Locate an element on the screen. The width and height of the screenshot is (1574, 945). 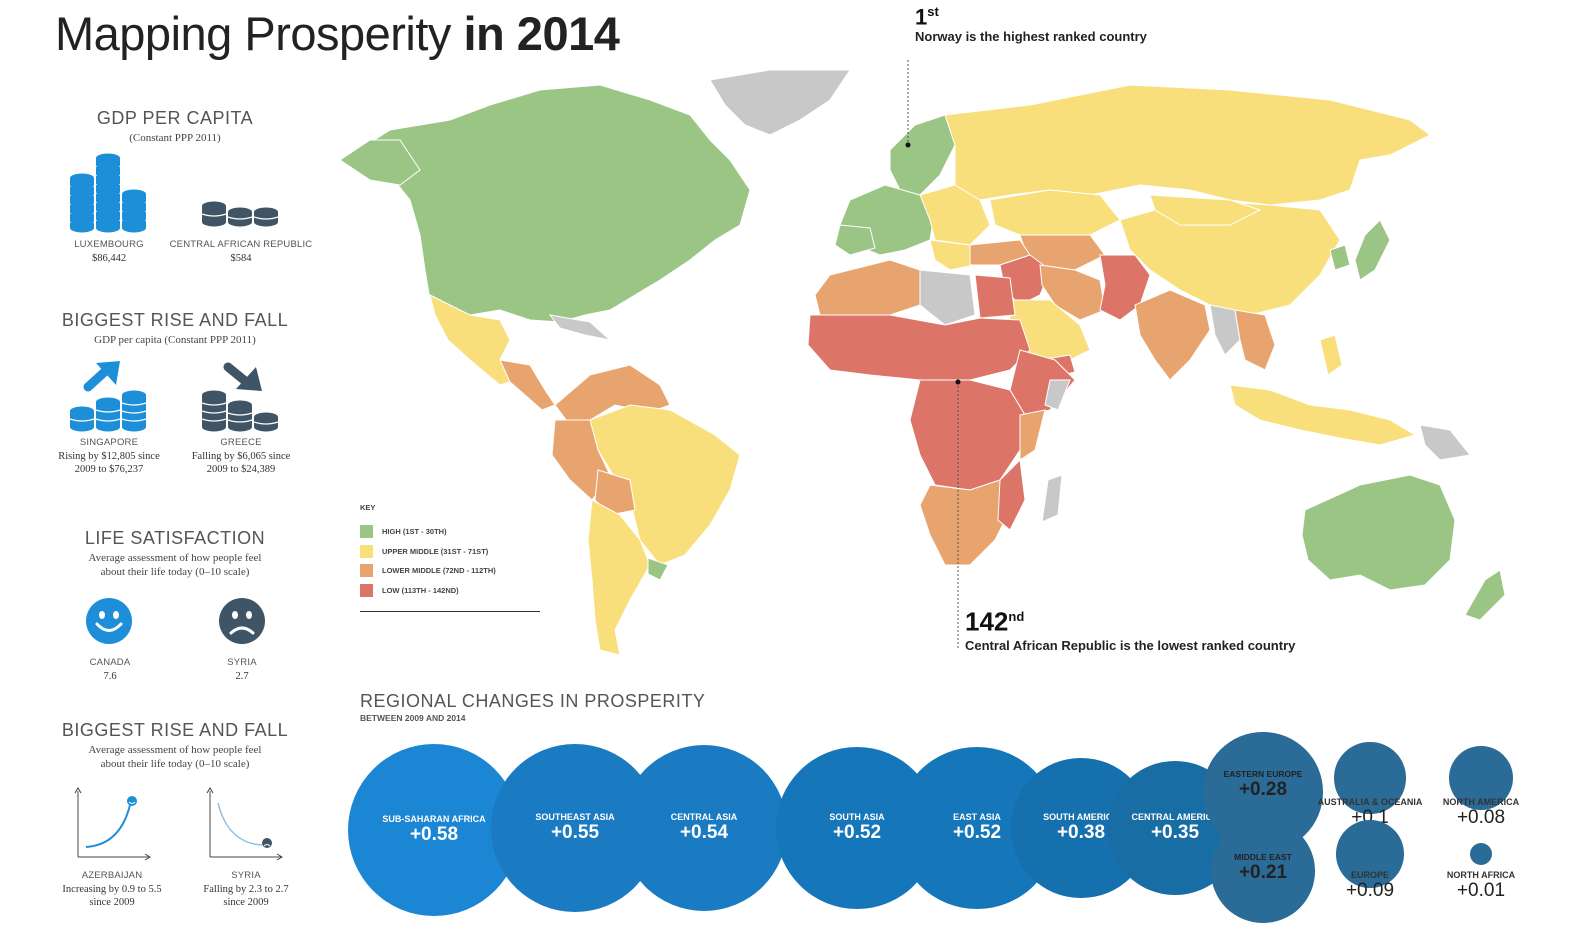
map-region-madagascar is located at coordinates (1052, 498).